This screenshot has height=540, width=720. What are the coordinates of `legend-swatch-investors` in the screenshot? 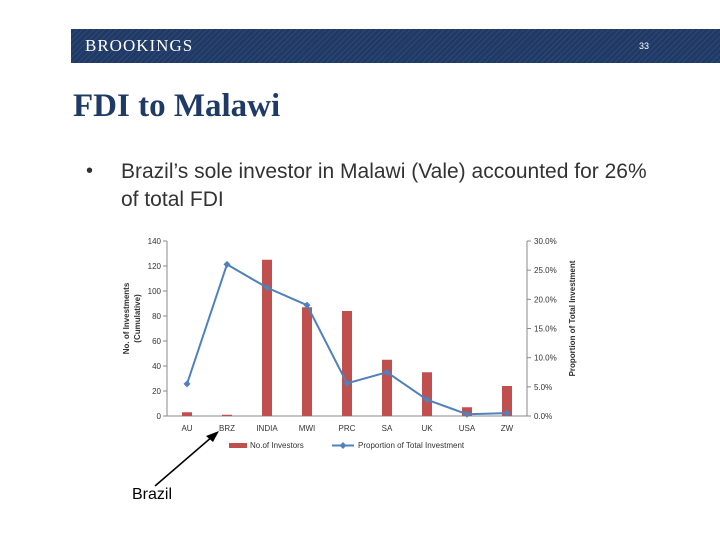 It's located at (238, 445).